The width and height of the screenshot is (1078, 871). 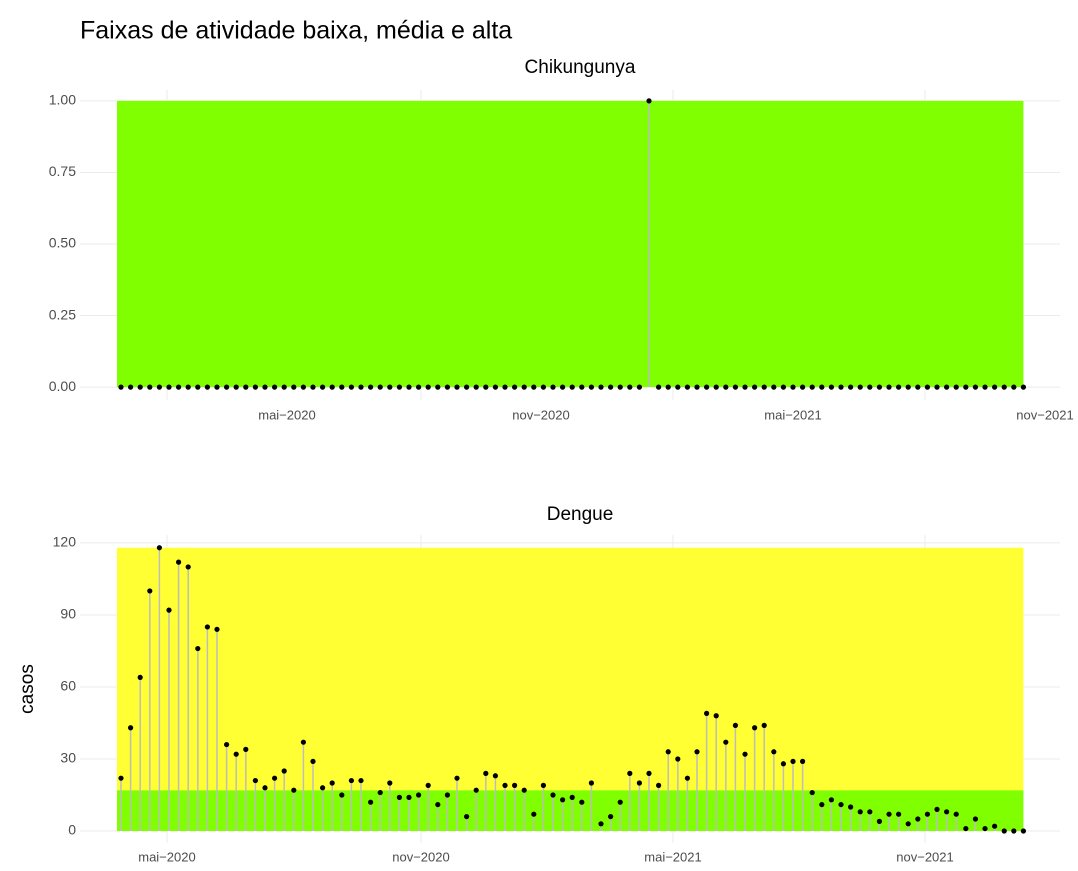 I want to click on x-tick-label: mai−2020, so click(x=166, y=856).